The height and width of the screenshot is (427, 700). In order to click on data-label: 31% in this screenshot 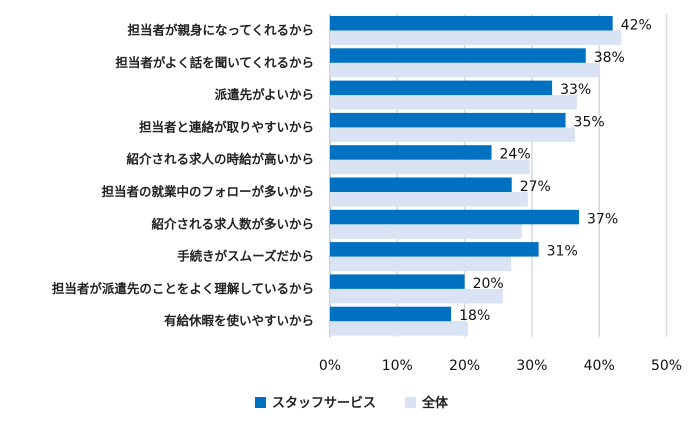, I will do `click(562, 252)`.